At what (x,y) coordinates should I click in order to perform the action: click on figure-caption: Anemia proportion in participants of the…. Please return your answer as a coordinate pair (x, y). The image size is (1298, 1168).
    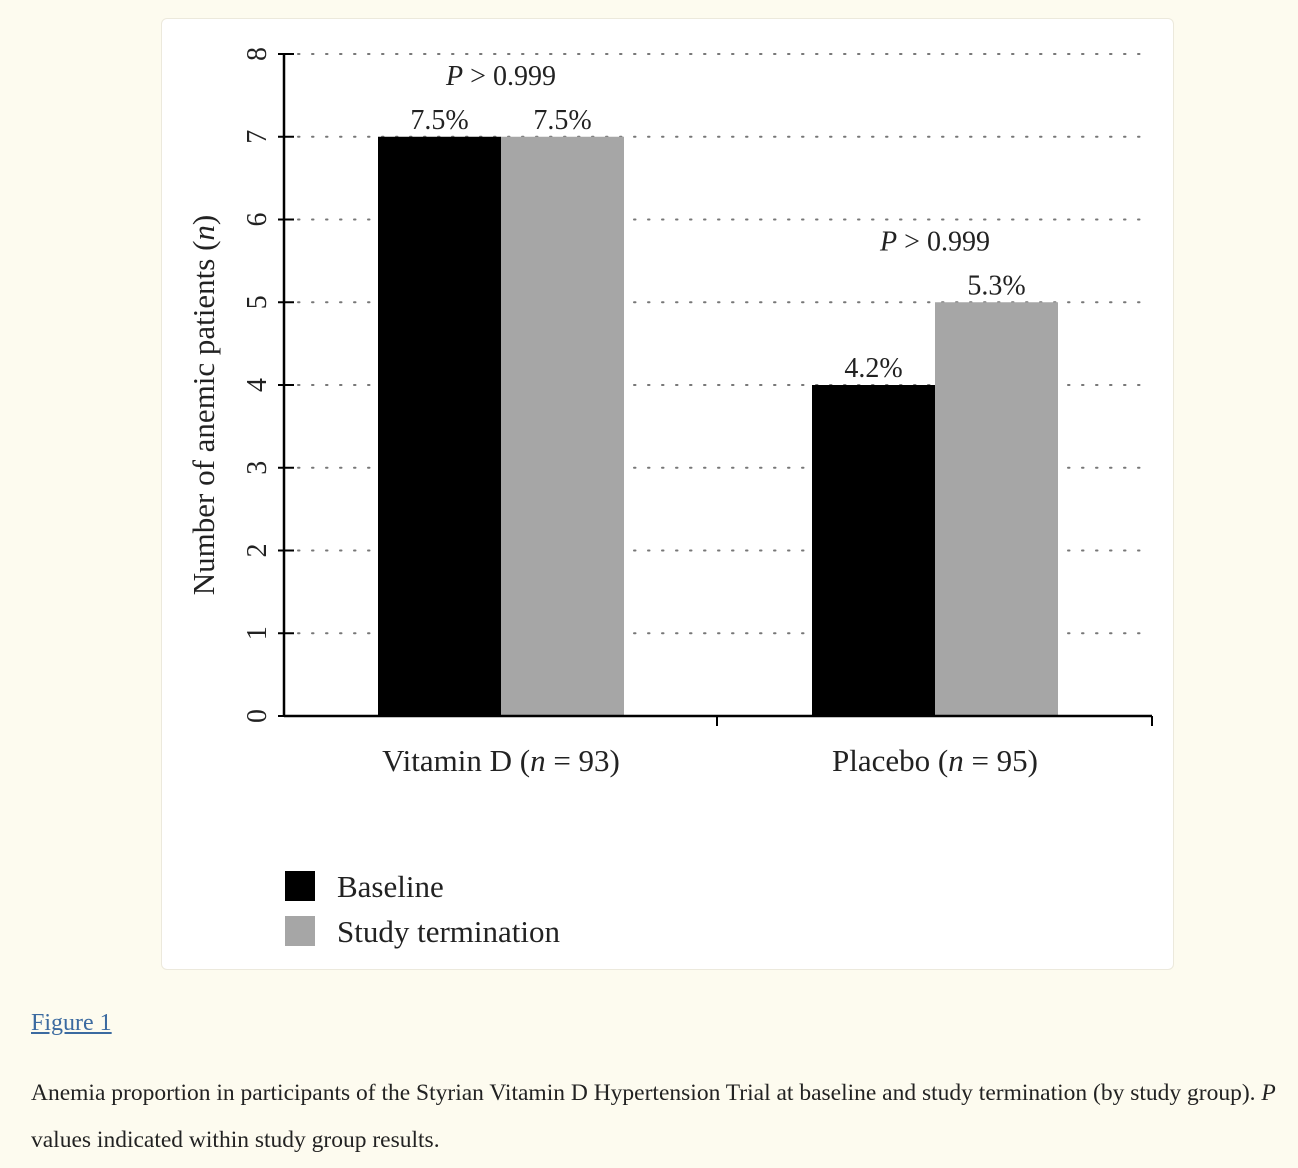
    Looking at the image, I should click on (656, 1117).